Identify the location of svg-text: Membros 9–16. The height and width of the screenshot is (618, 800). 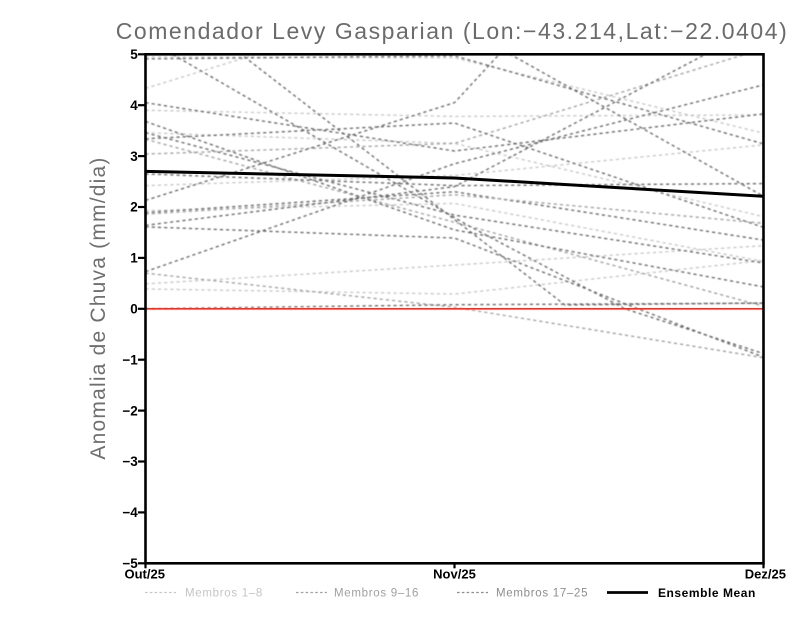
(376, 594).